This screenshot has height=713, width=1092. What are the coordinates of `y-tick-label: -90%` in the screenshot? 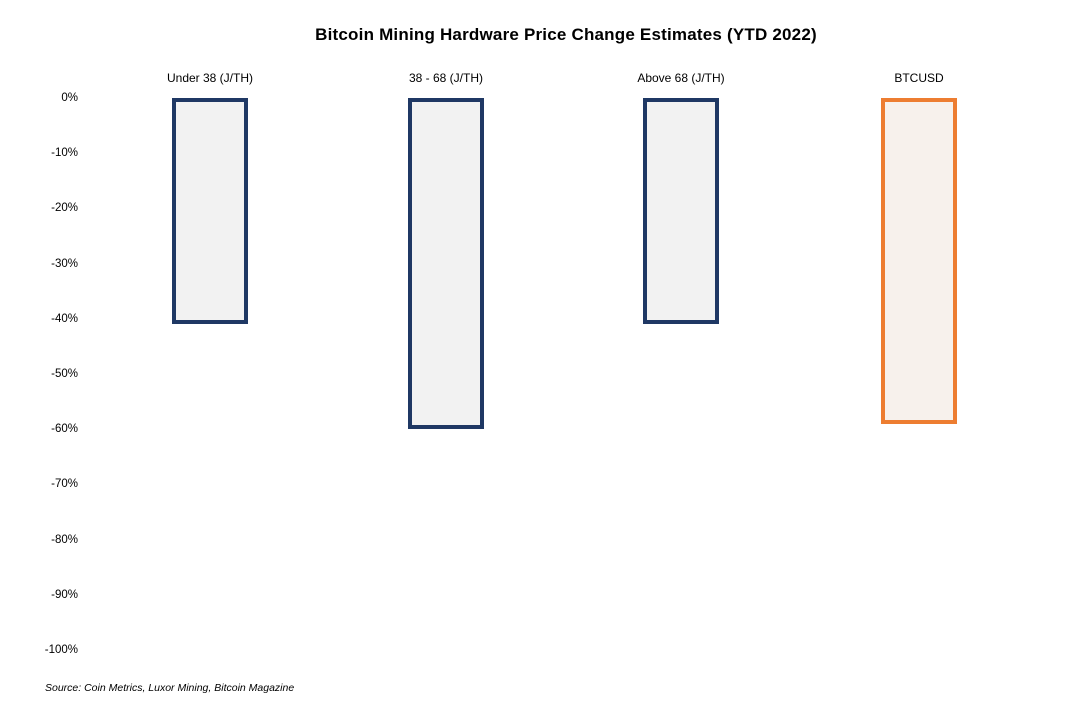 It's located at (64, 594).